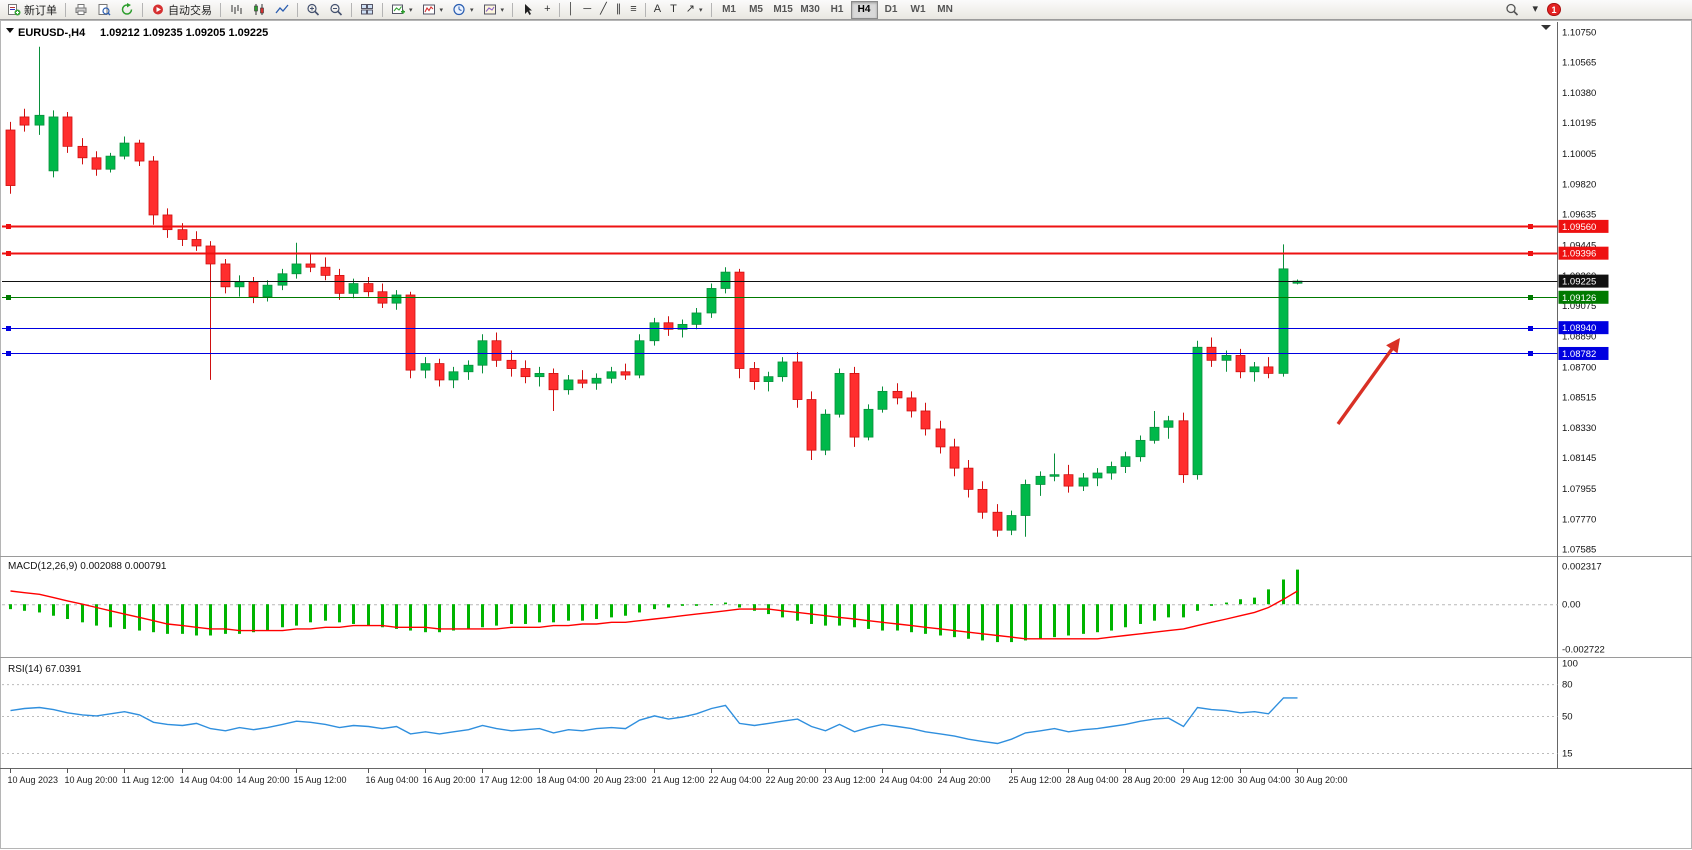  What do you see at coordinates (571, 10) in the screenshot?
I see `vertical-line-button: │` at bounding box center [571, 10].